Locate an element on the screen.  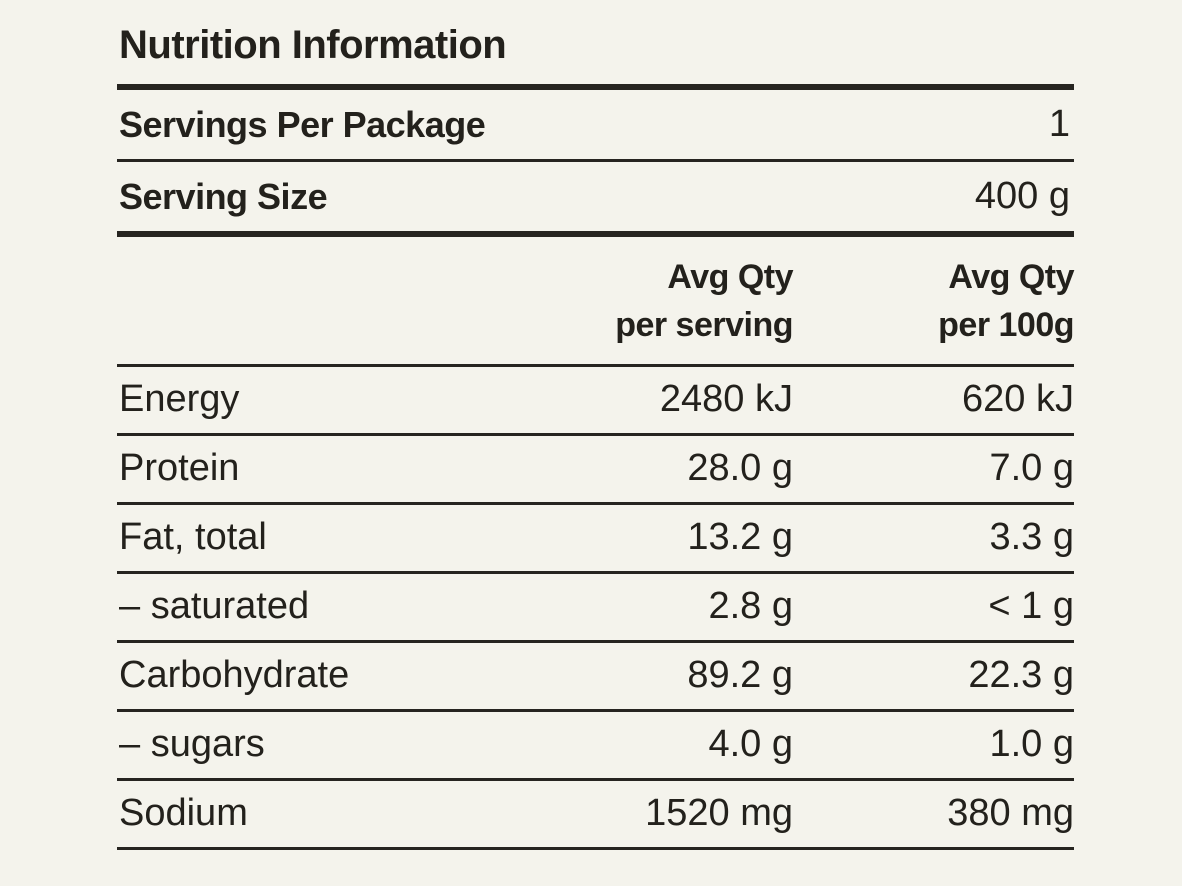
table-row-energy: Energy 2480 kJ 620 kJ is located at coordinates (595, 401).